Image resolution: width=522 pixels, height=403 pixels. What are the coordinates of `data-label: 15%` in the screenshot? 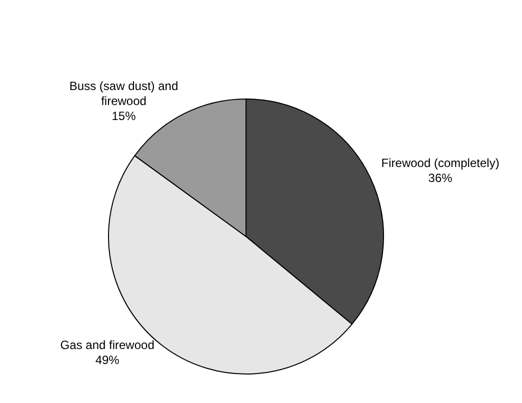 It's located at (124, 116).